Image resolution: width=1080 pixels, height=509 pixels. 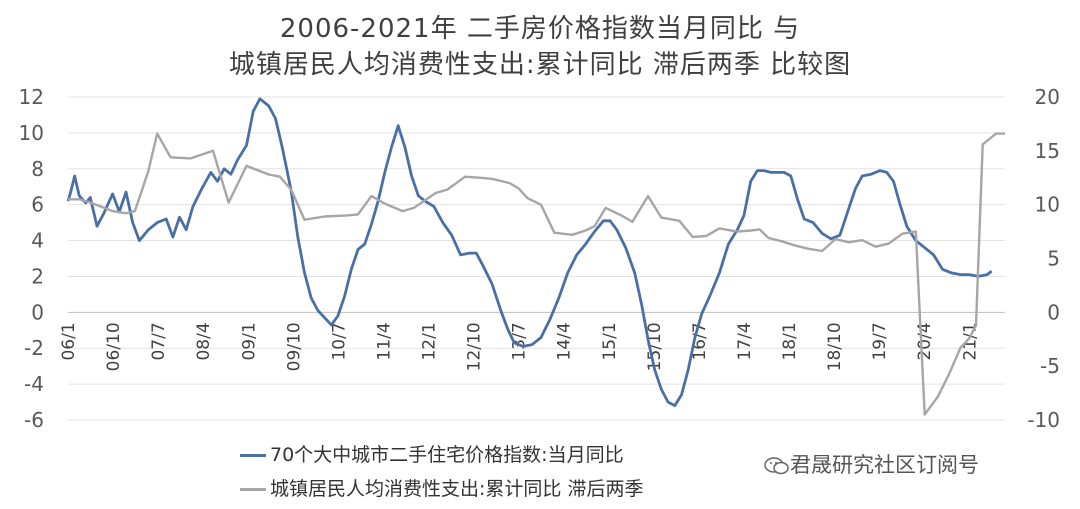 What do you see at coordinates (565, 341) in the screenshot?
I see `x-axis-tick-label: 14/4` at bounding box center [565, 341].